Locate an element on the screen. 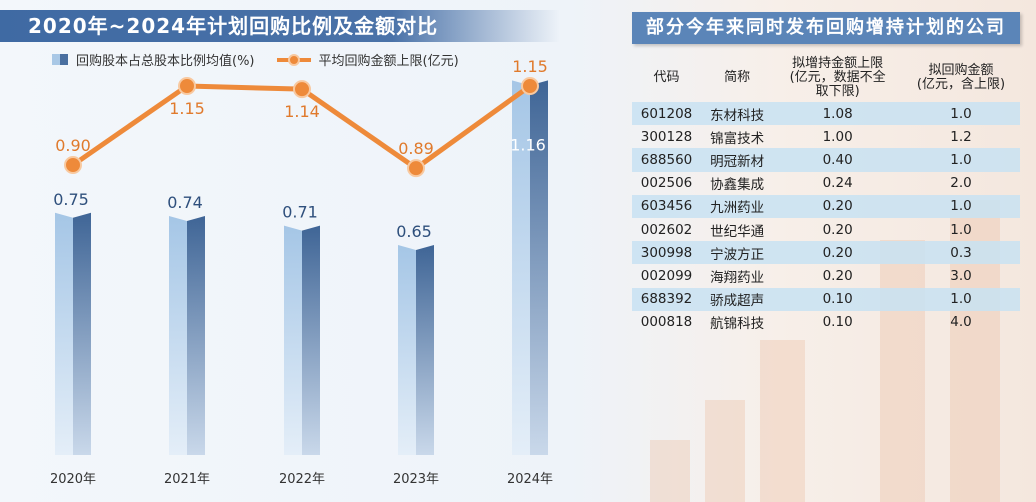 This screenshot has width=1036, height=502. amount-line is located at coordinates (301, 127).